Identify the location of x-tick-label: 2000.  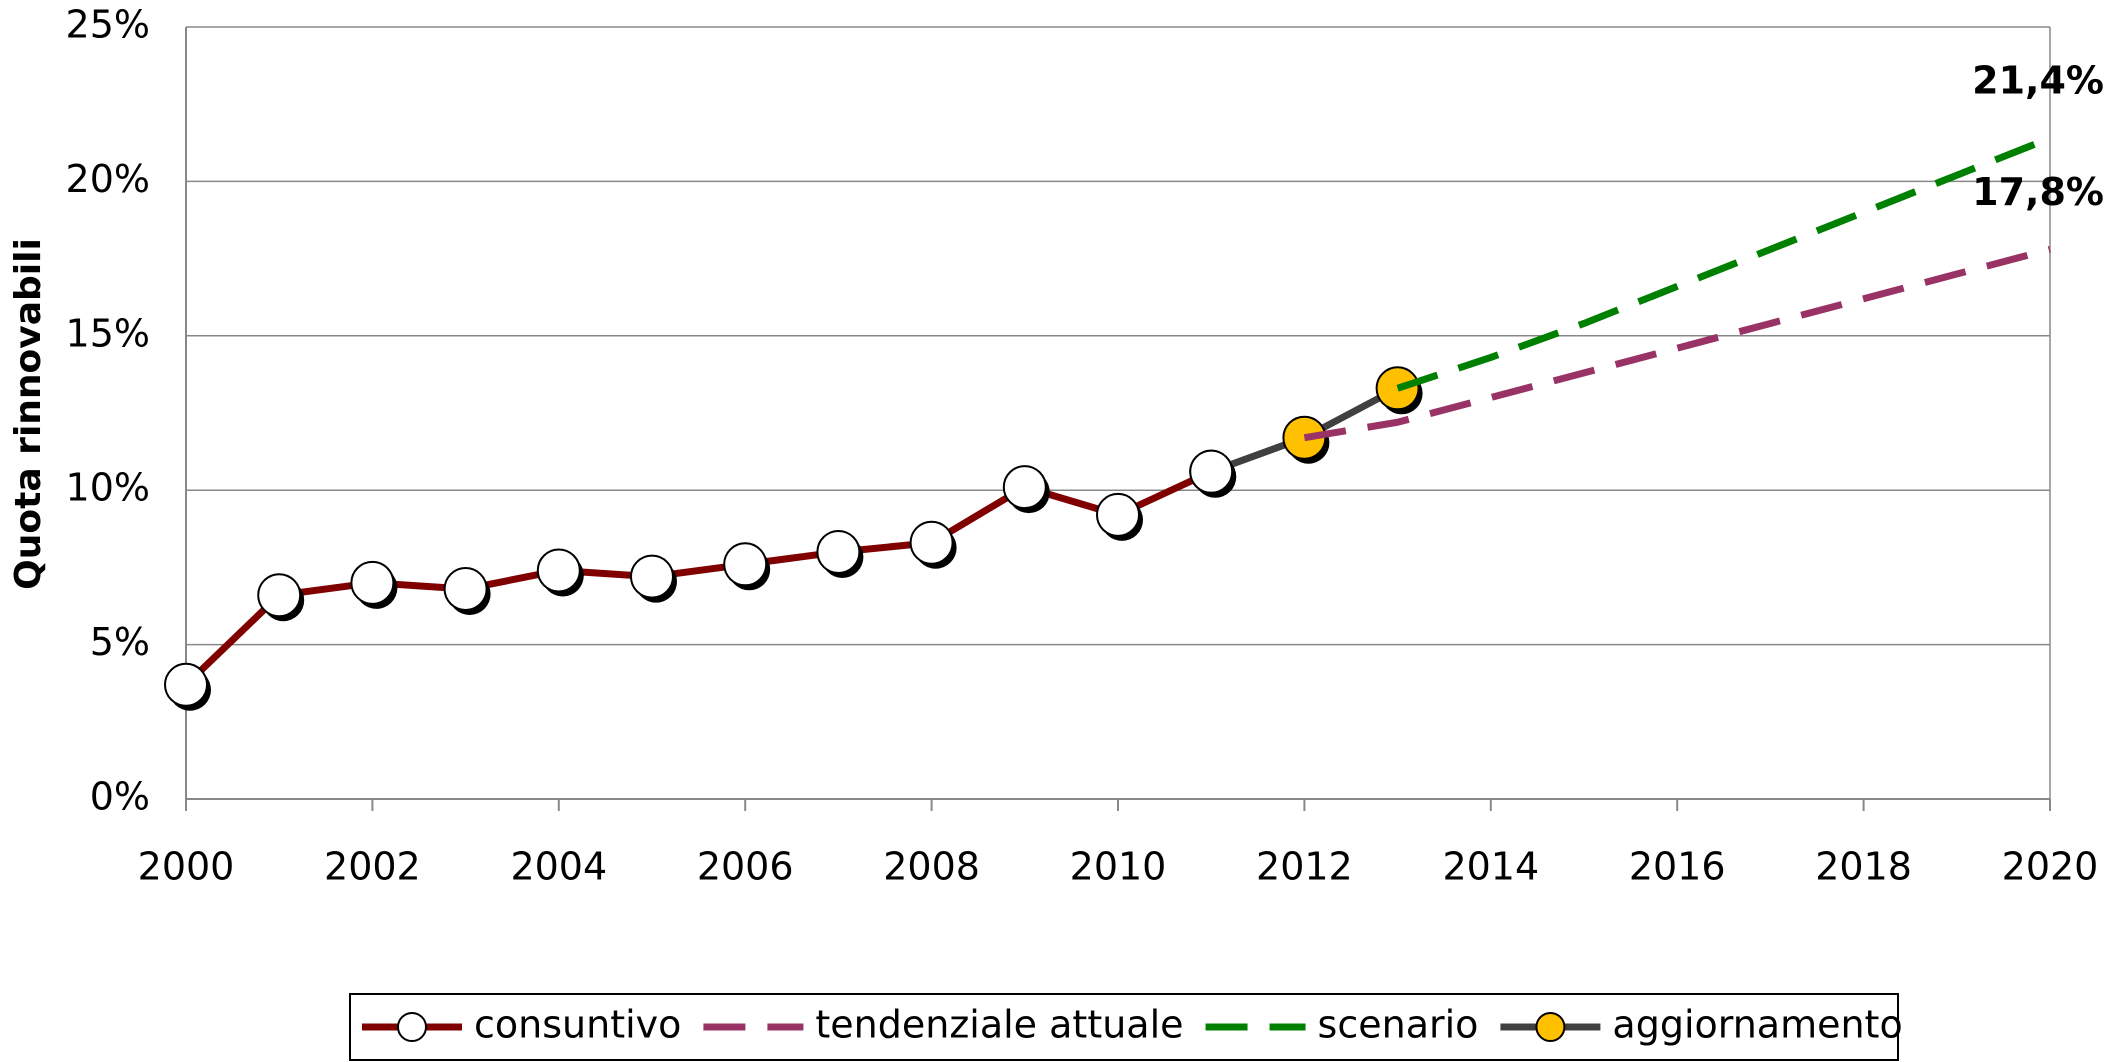
(186, 867).